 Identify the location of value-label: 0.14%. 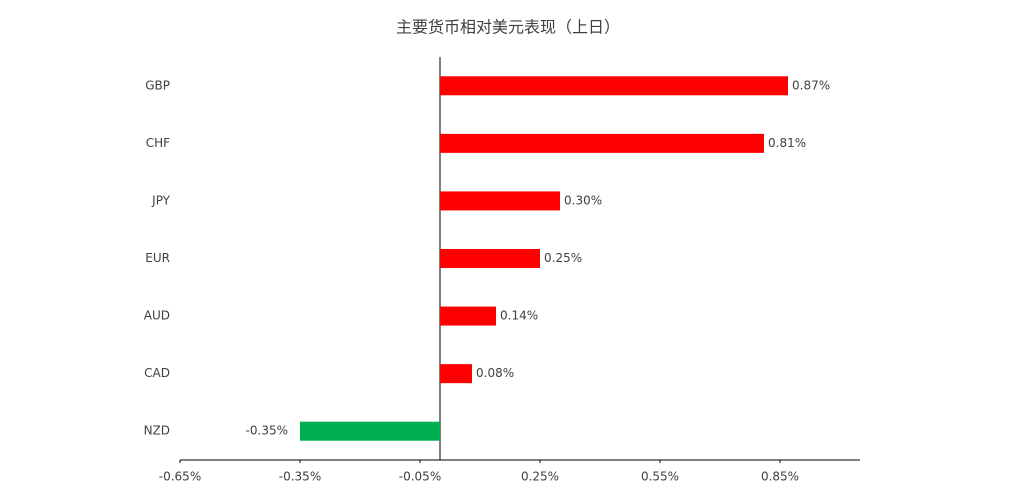
(519, 316).